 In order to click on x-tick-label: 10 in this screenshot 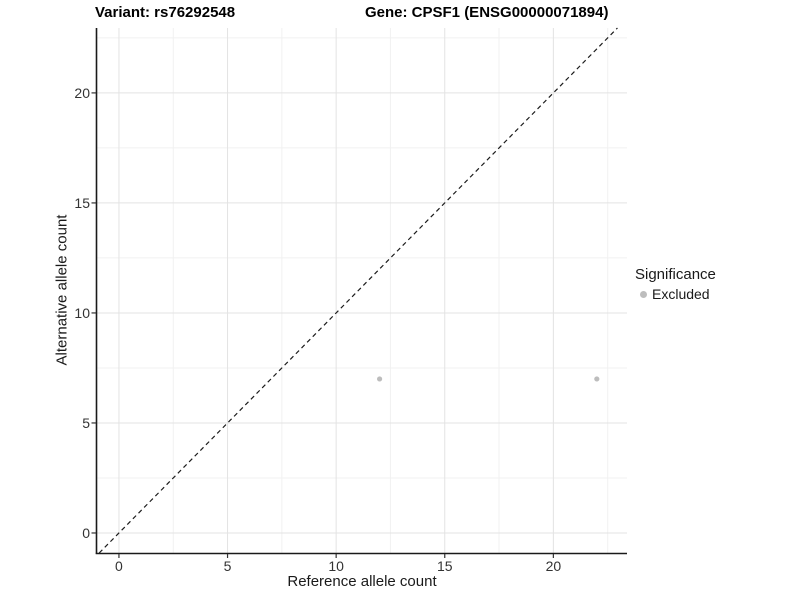, I will do `click(336, 566)`.